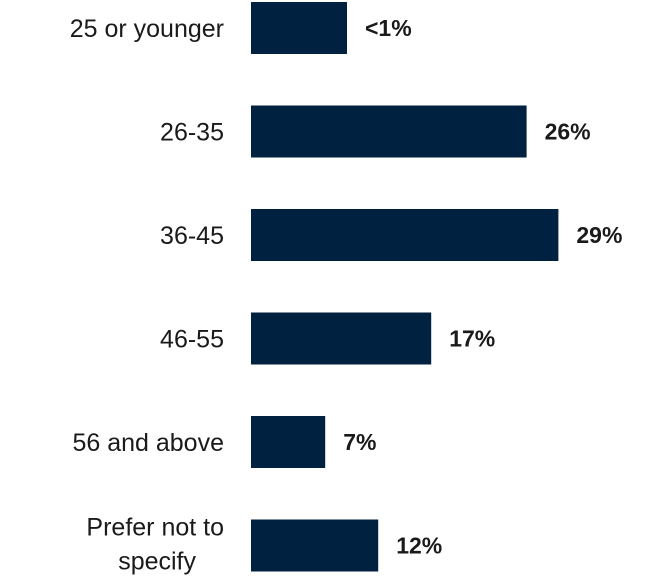 The width and height of the screenshot is (667, 580). I want to click on value-label-prefer-not-to-specify: 12%, so click(419, 546).